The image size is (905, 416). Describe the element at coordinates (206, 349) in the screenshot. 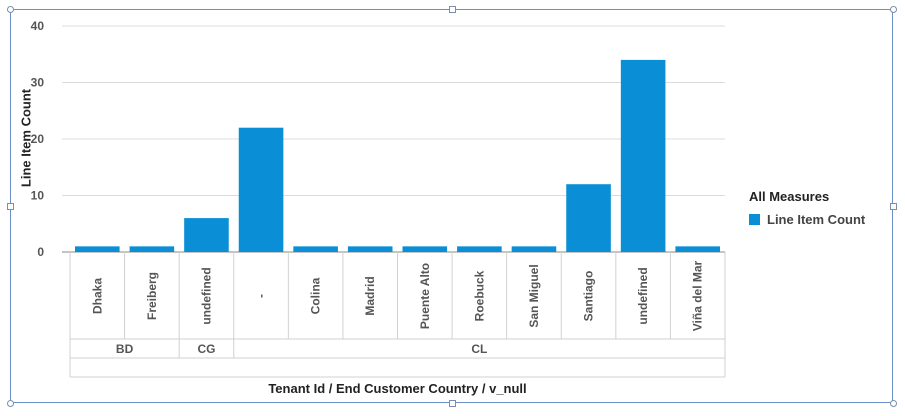

I see `group-label: CG` at that location.